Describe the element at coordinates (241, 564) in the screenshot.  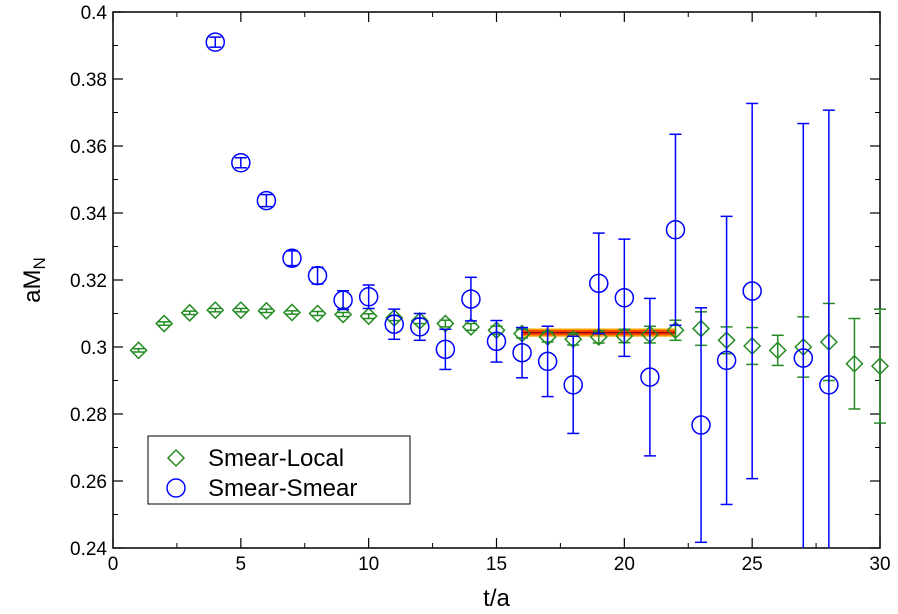
I see `x-tick-label: 5` at that location.